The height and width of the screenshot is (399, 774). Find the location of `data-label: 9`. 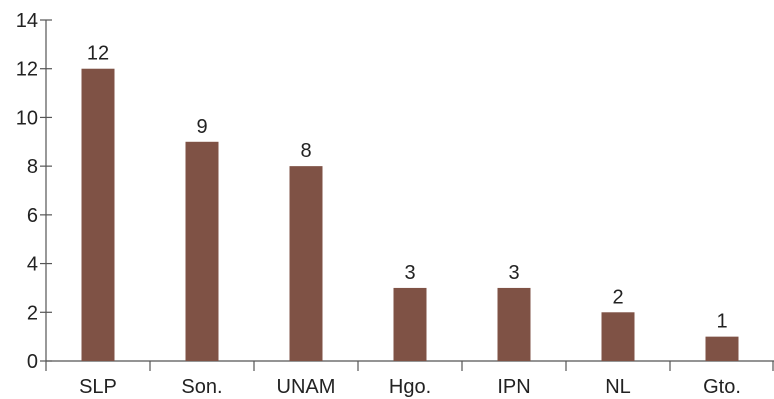

data-label: 9 is located at coordinates (201, 127).